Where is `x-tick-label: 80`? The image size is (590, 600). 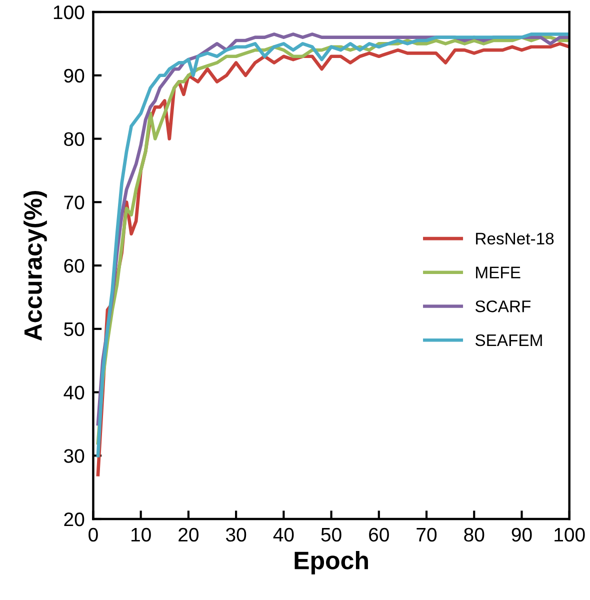 x-tick-label: 80 is located at coordinates (474, 535).